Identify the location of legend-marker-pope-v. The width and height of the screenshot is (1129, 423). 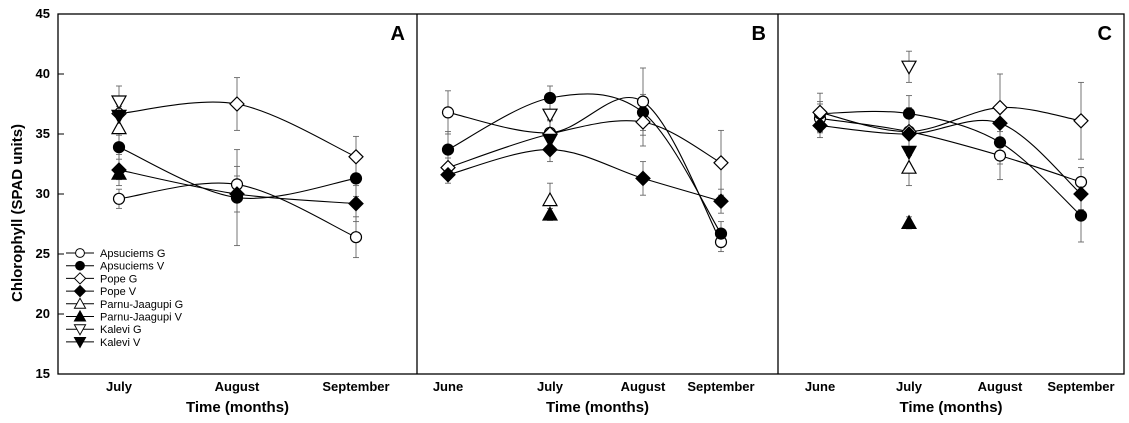
(80, 291).